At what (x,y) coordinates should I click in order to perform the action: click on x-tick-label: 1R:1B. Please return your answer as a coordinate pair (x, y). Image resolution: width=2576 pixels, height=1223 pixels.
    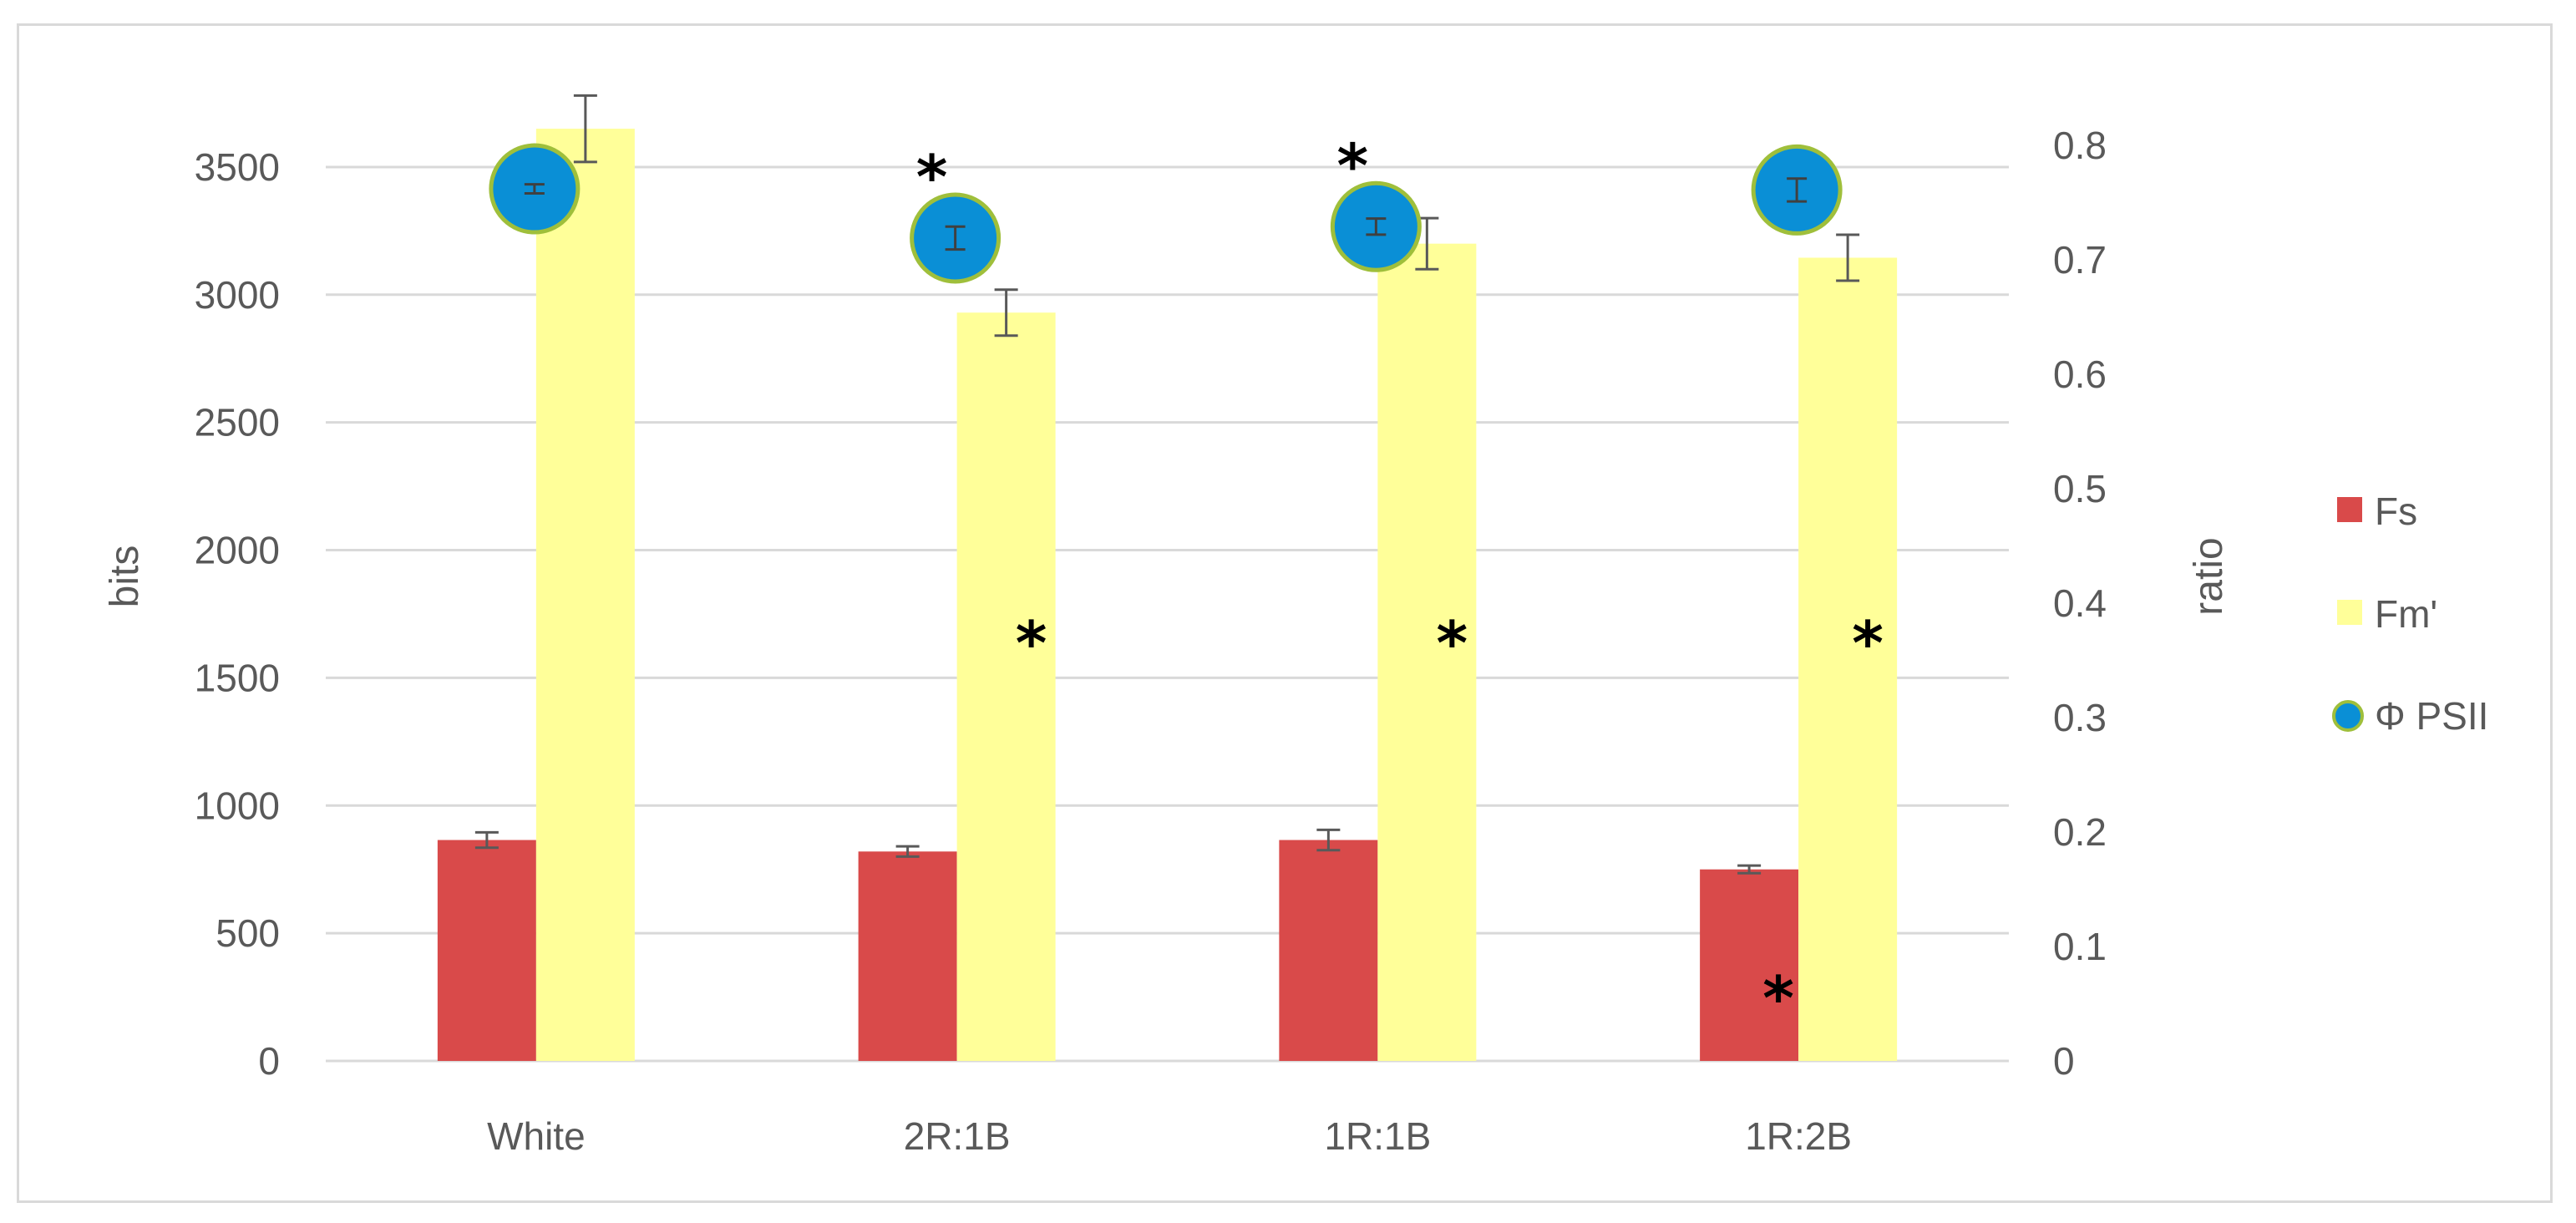
    Looking at the image, I should click on (1377, 1136).